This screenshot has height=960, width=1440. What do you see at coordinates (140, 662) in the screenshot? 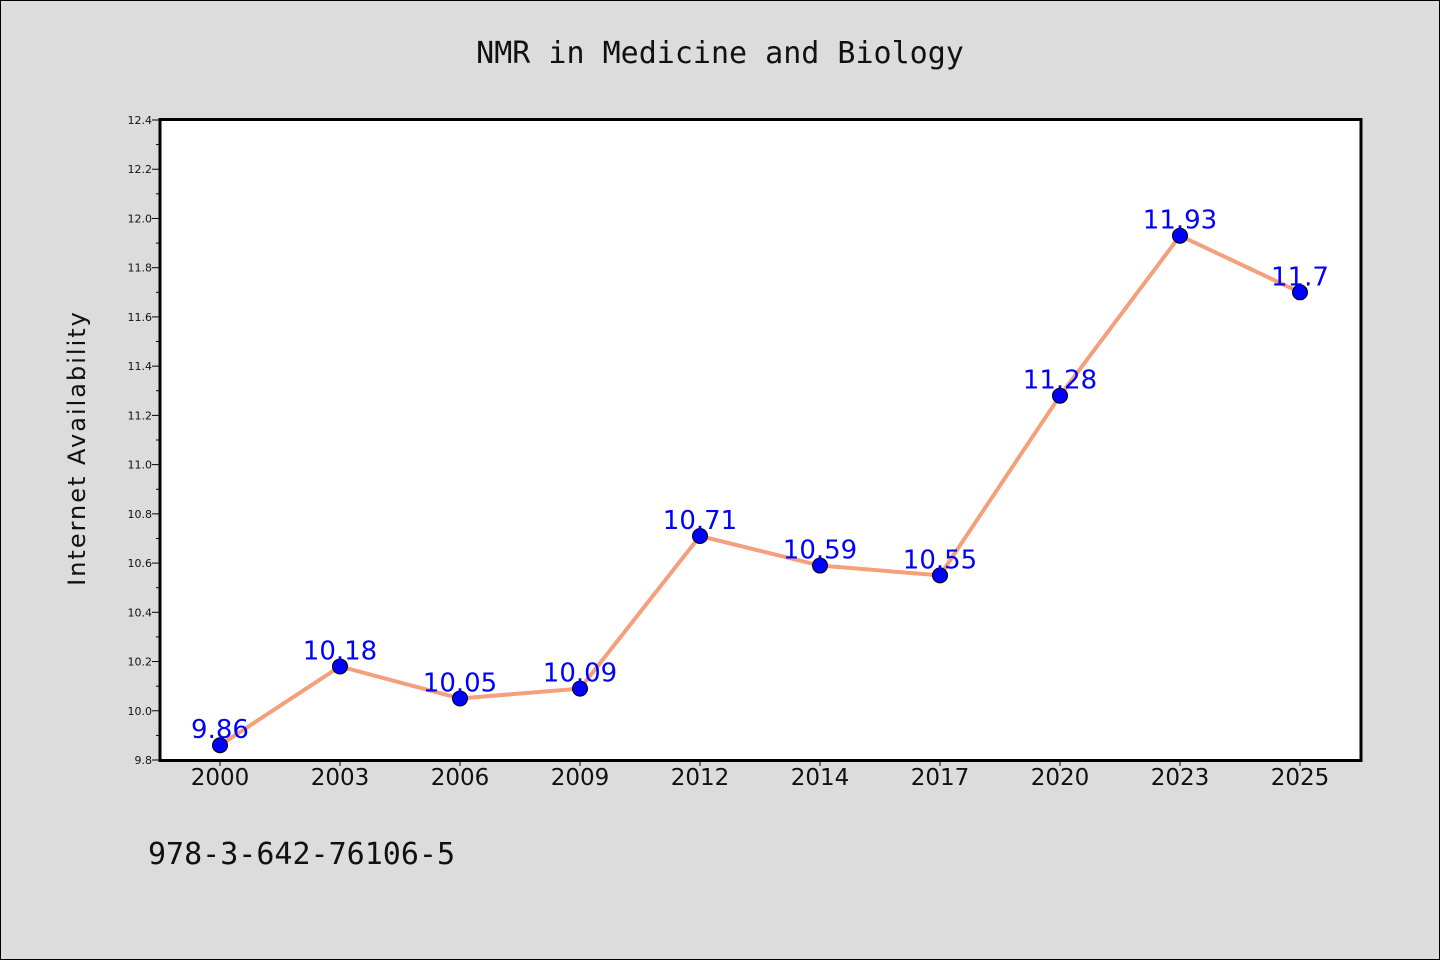
I see `y-tick-label: 10.2` at bounding box center [140, 662].